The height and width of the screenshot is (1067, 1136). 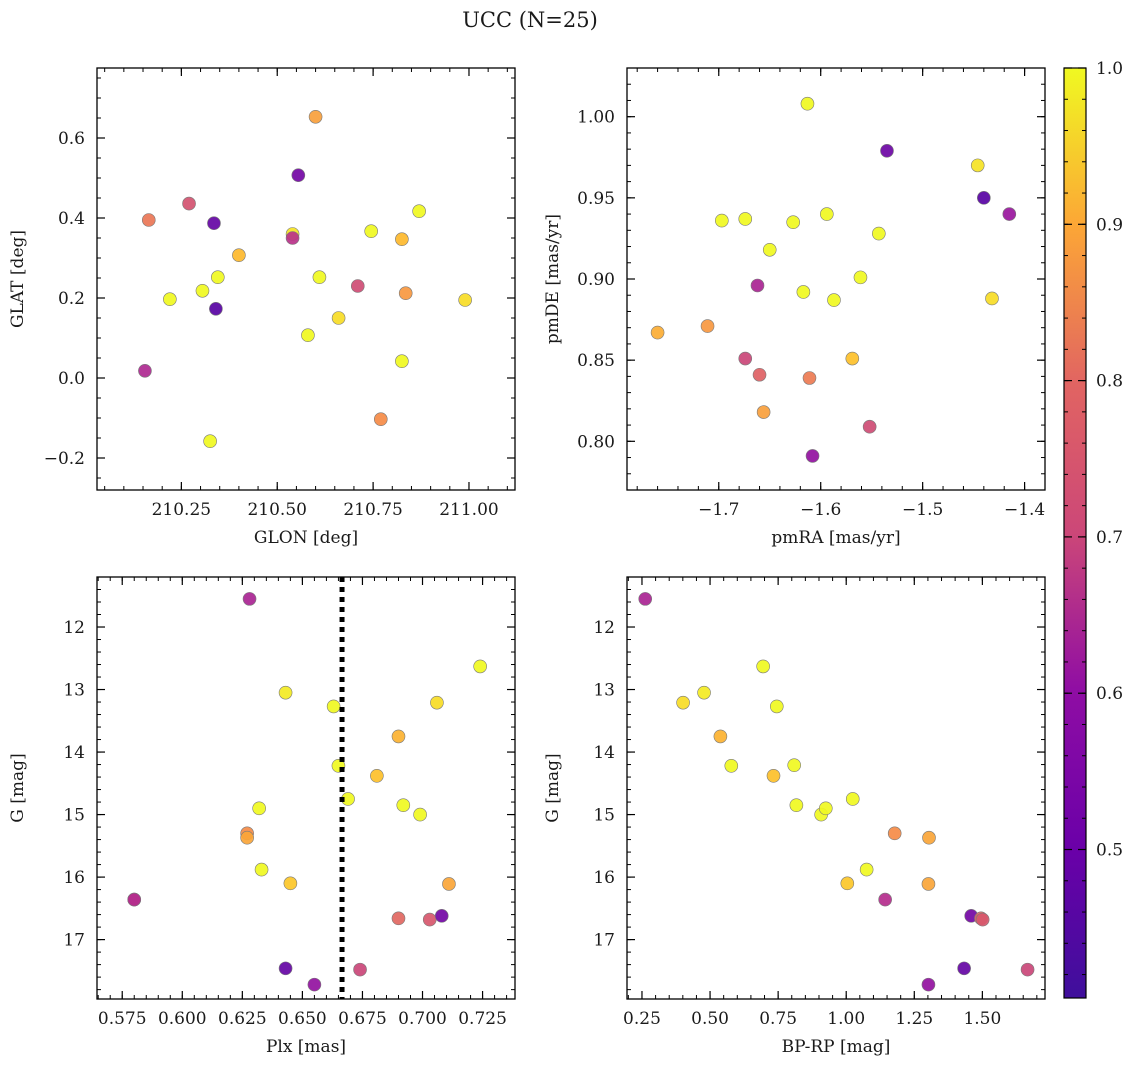 I want to click on x-tick-label: 0.725, so click(x=482, y=1019).